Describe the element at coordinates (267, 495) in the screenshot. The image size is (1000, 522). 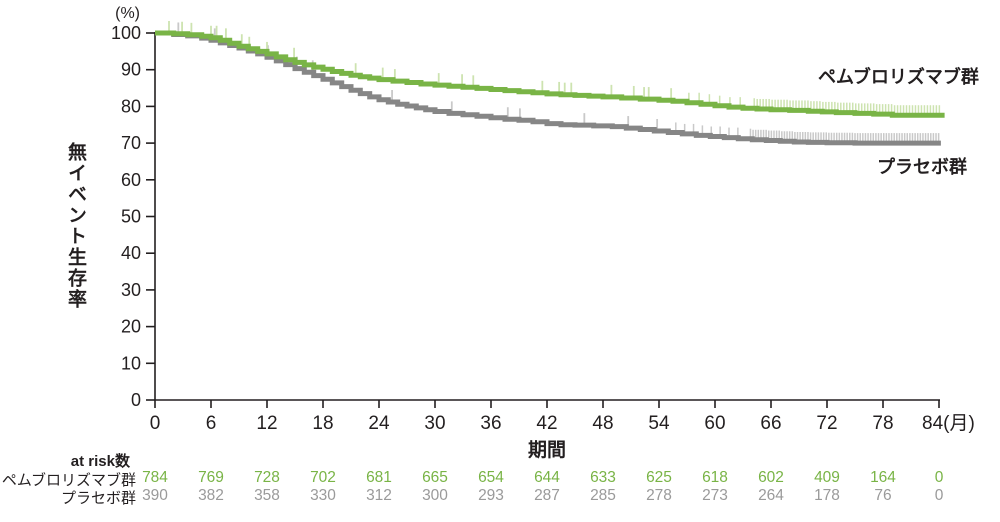
I see `at-risk-count-placebo: 358` at that location.